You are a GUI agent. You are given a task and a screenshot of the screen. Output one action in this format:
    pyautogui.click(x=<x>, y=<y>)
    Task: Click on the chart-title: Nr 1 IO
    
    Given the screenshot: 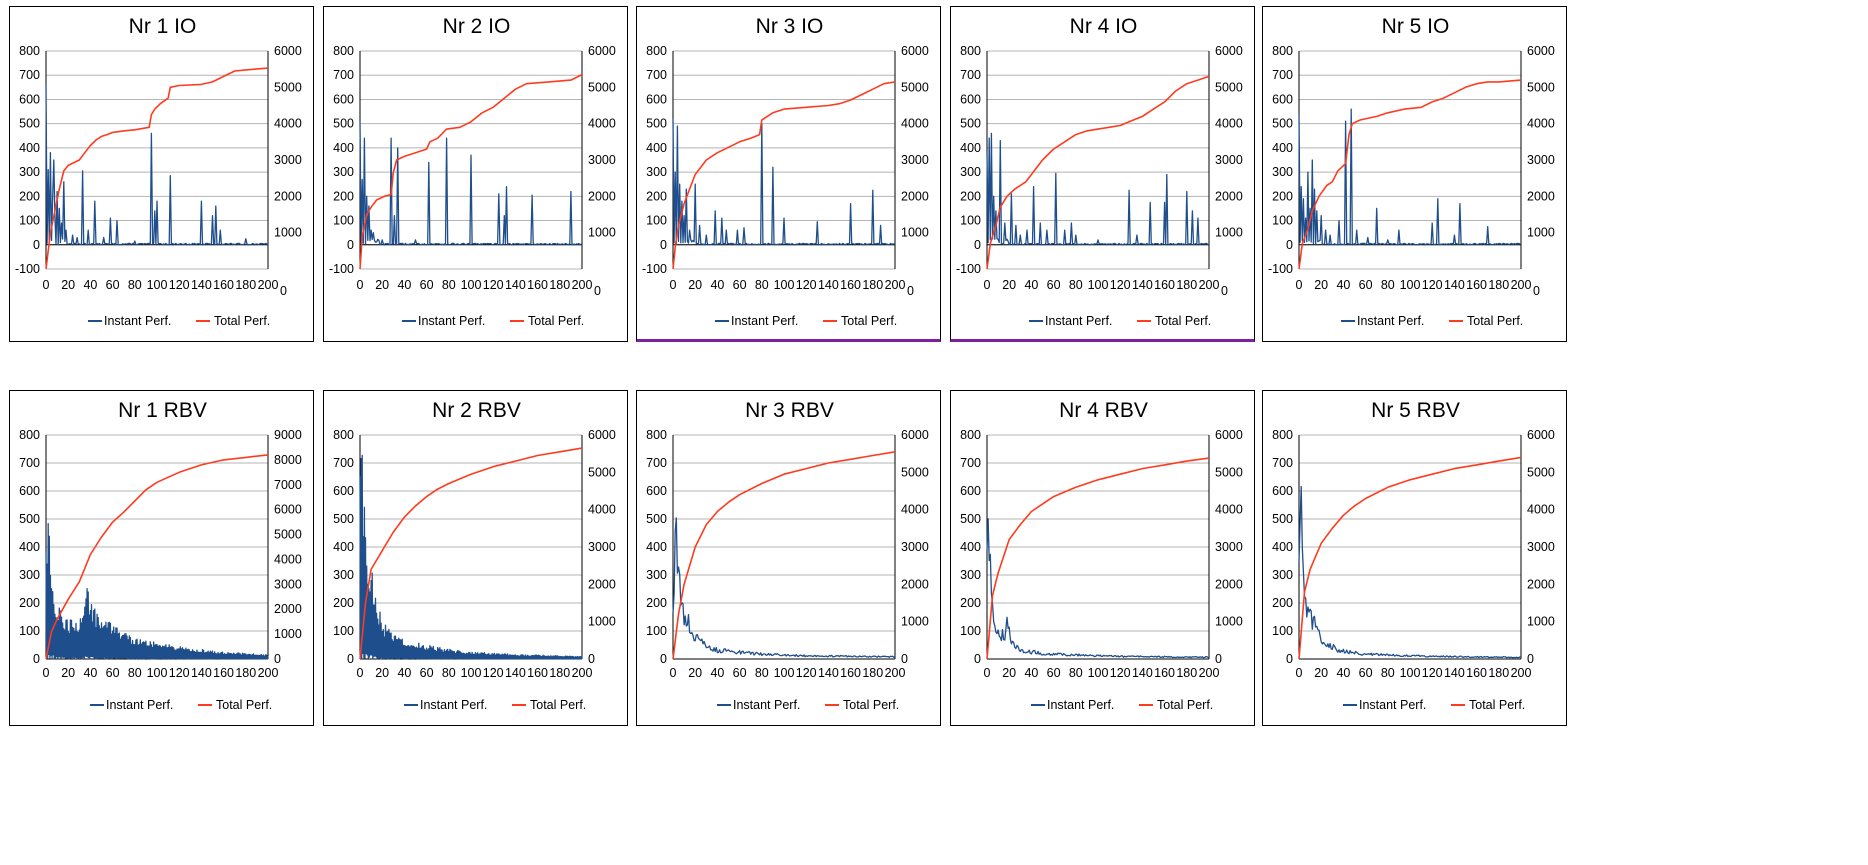 What is the action you would take?
    pyautogui.click(x=163, y=26)
    